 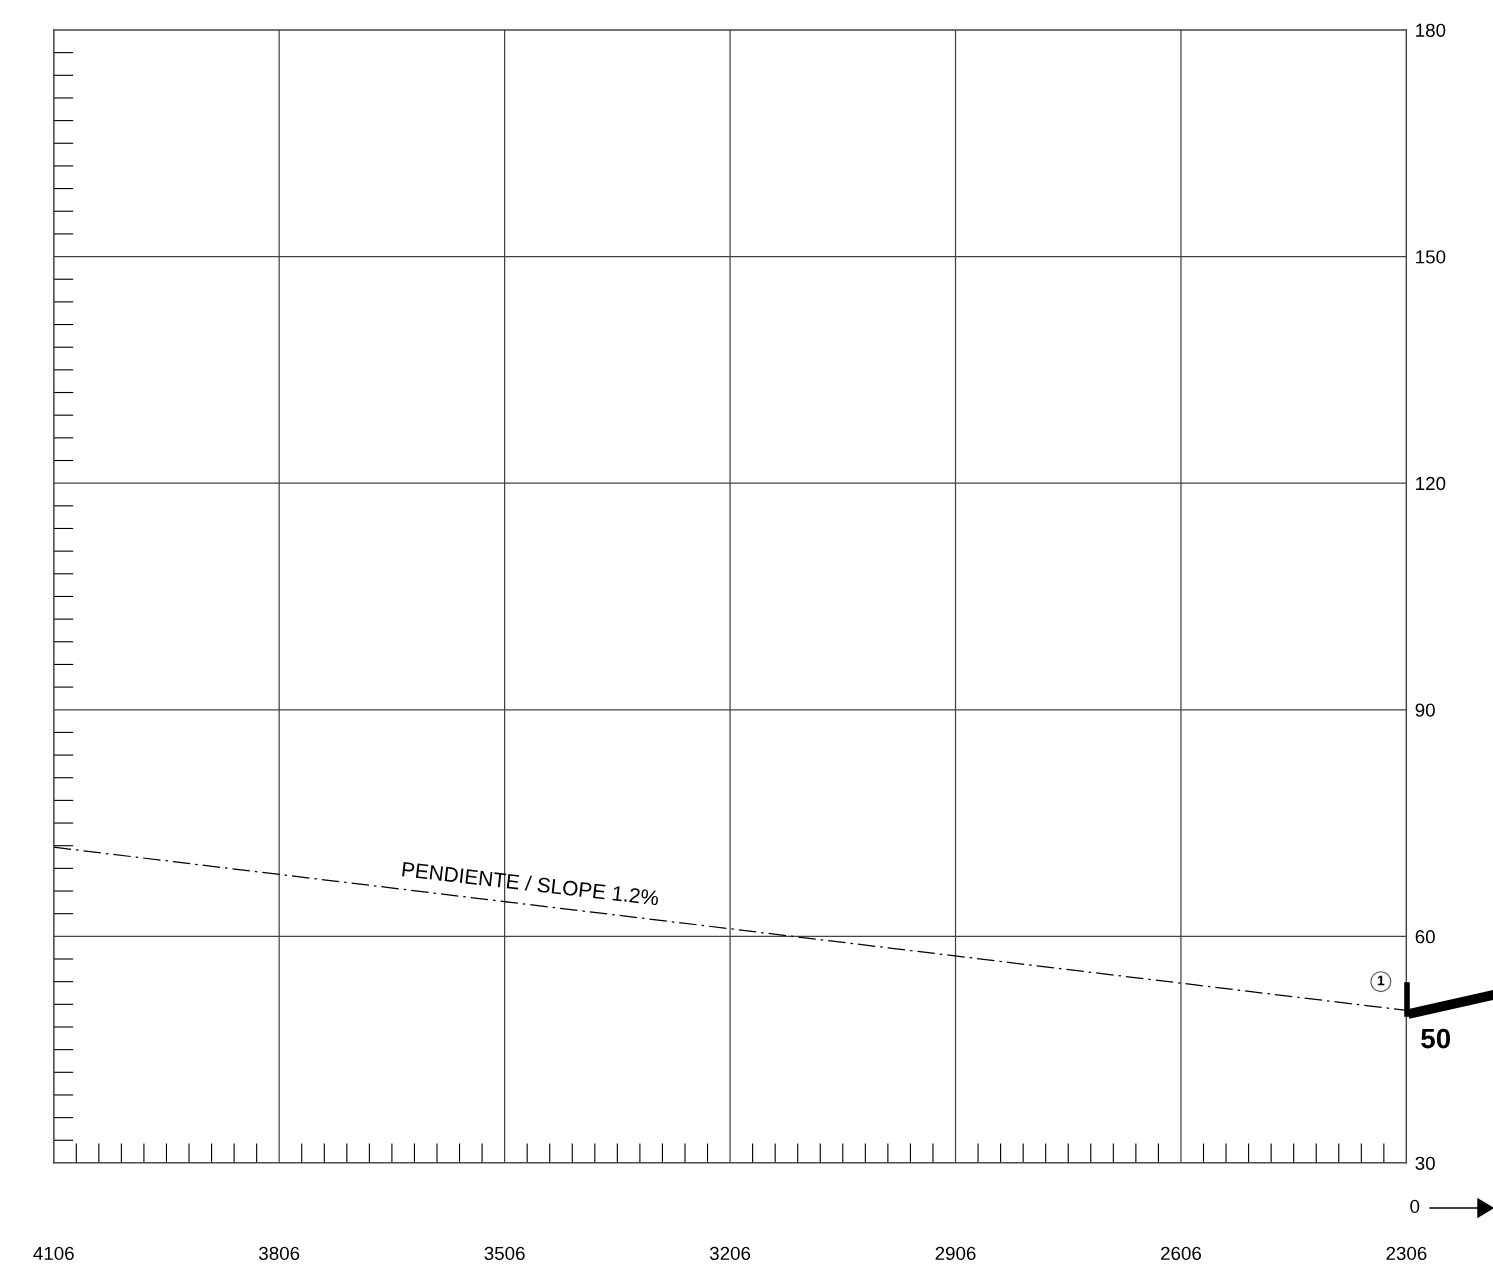 What do you see at coordinates (1181, 1253) in the screenshot?
I see `x-tick-label: 2606` at bounding box center [1181, 1253].